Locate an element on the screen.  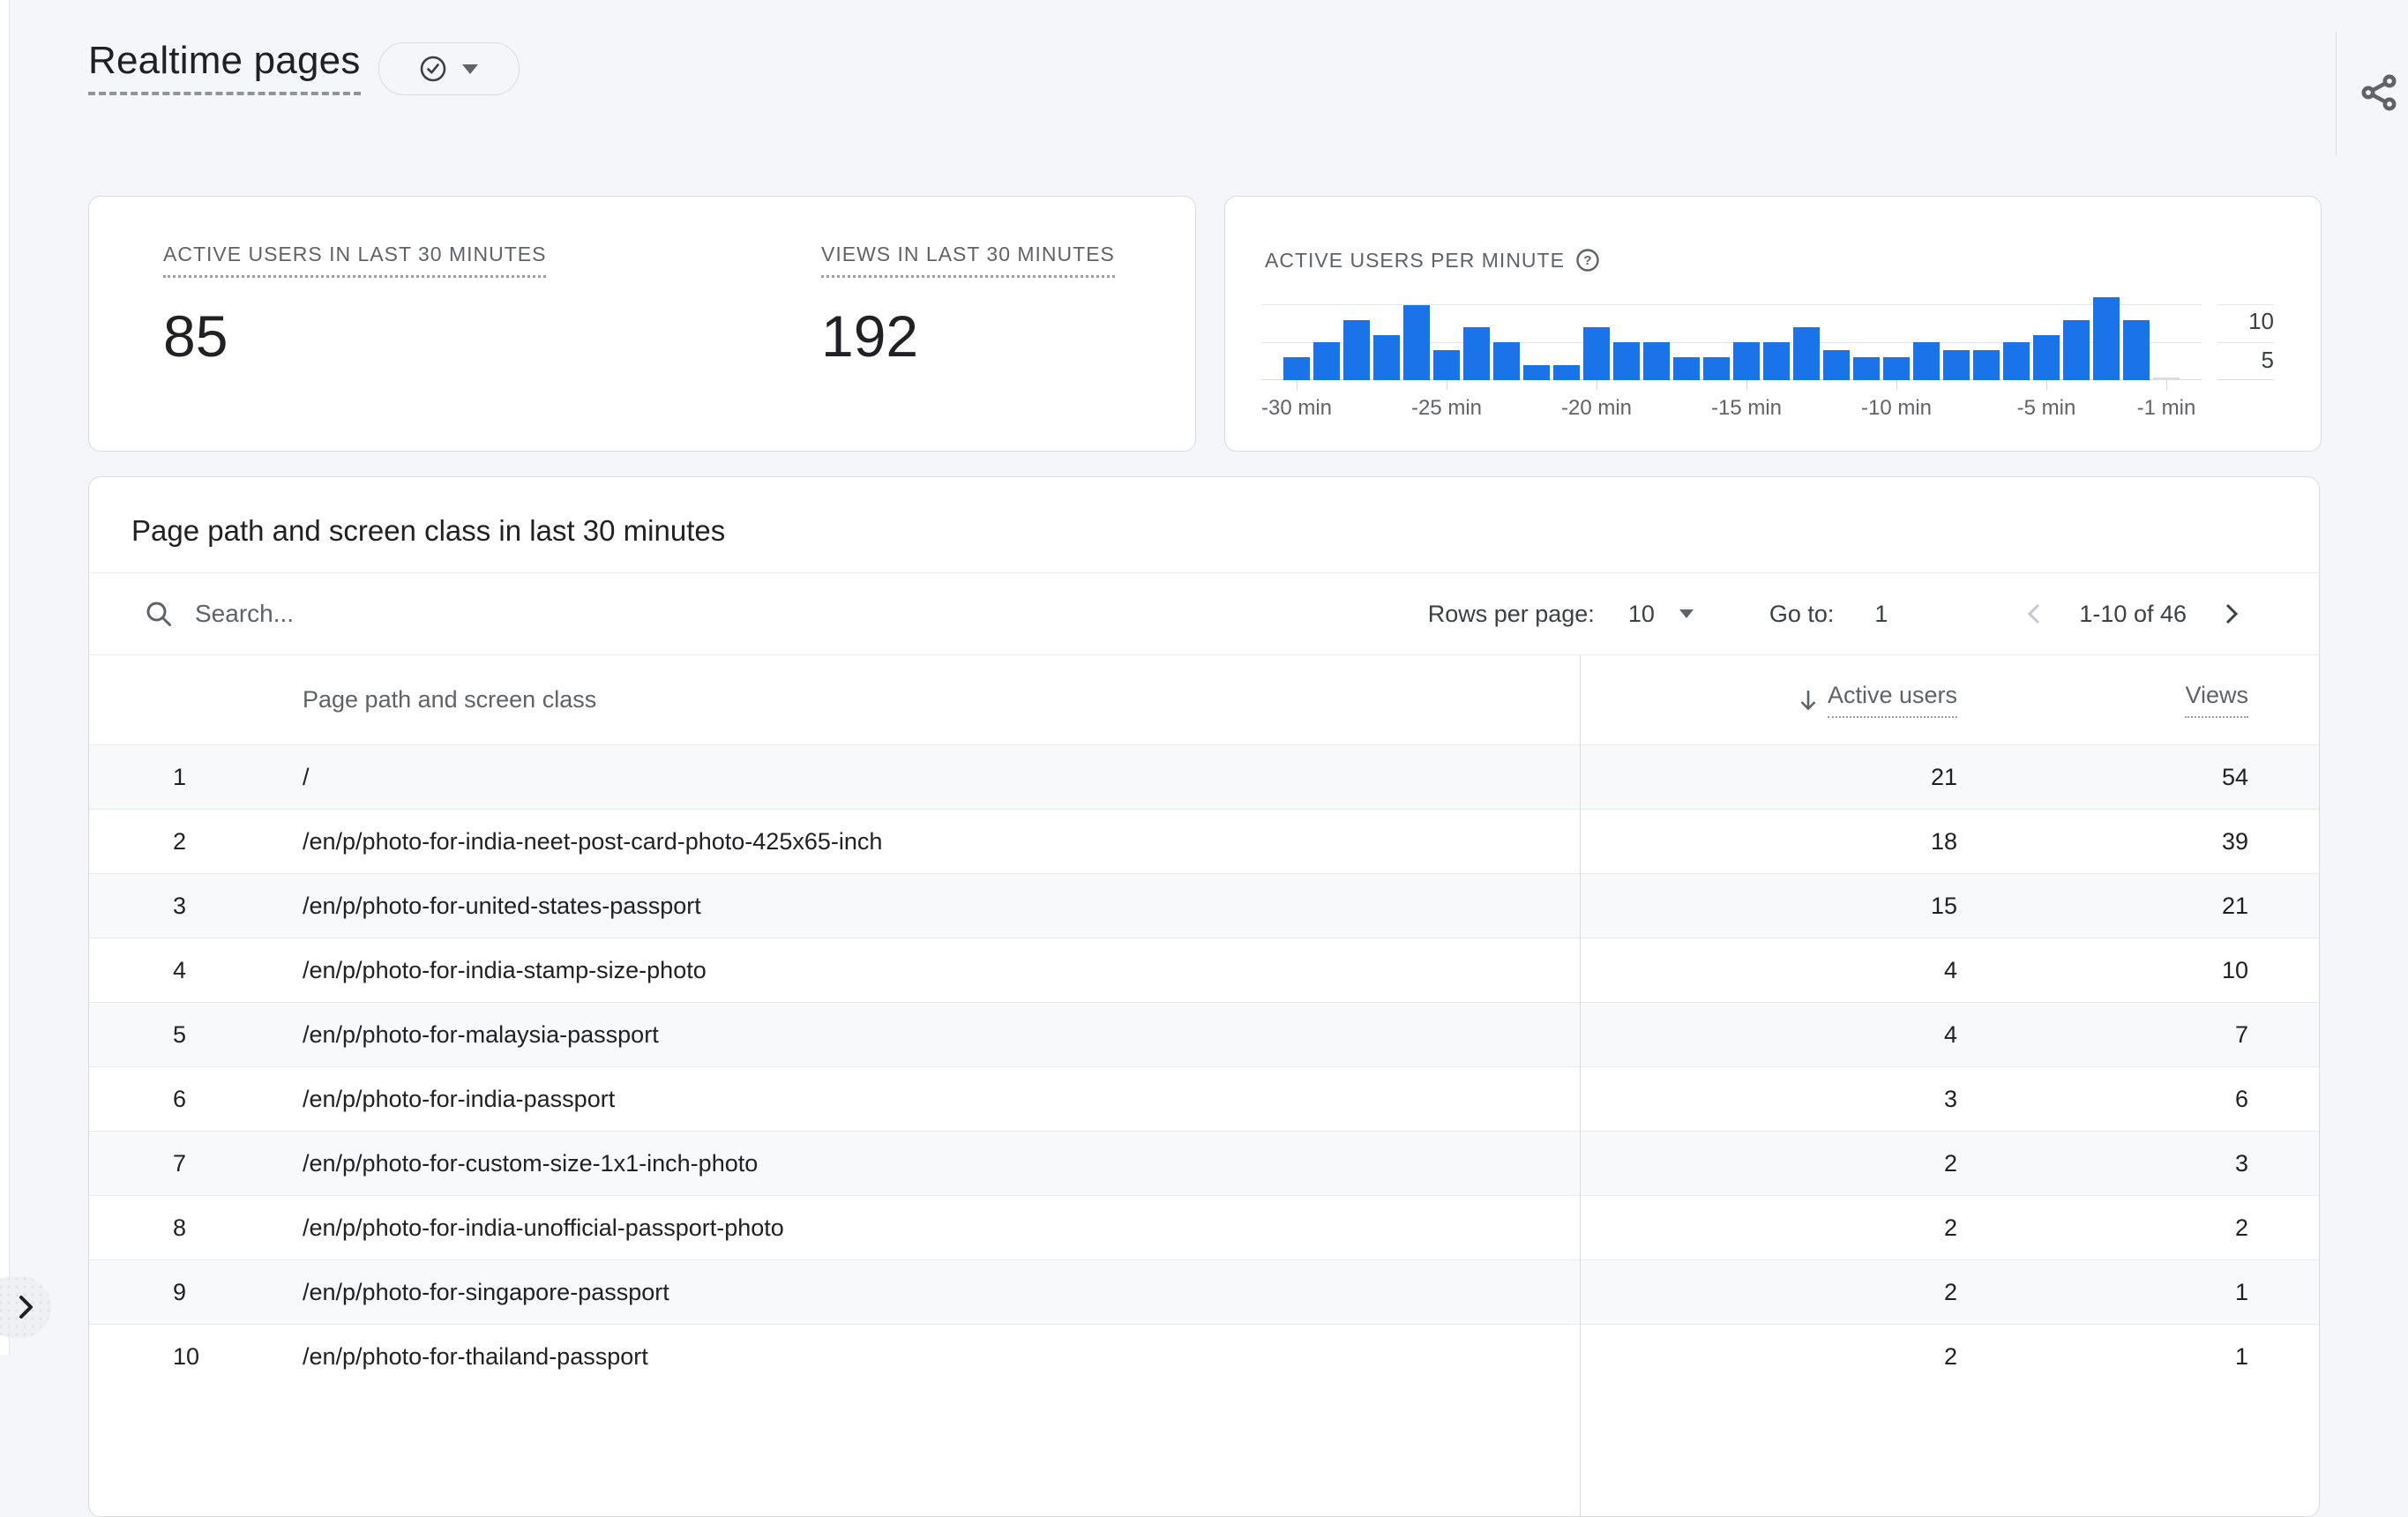
header-divider is located at coordinates (2336, 94).